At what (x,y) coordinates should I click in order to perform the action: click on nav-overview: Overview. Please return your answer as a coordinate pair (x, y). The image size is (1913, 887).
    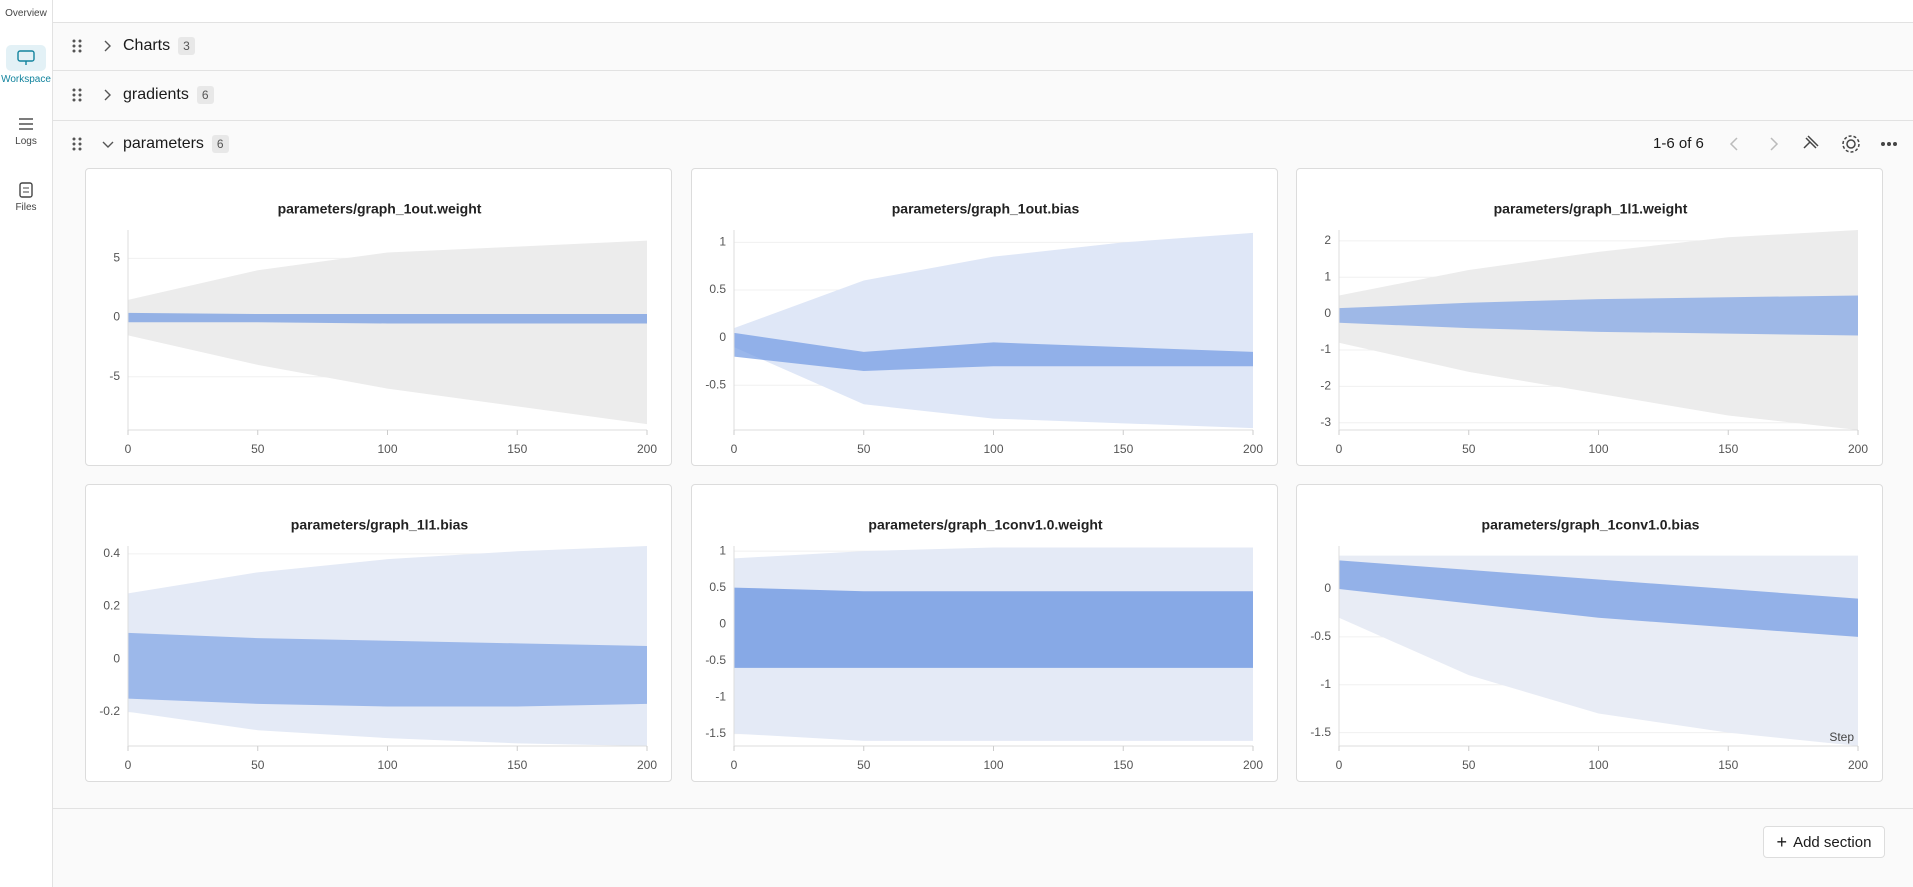
    Looking at the image, I should click on (26, 13).